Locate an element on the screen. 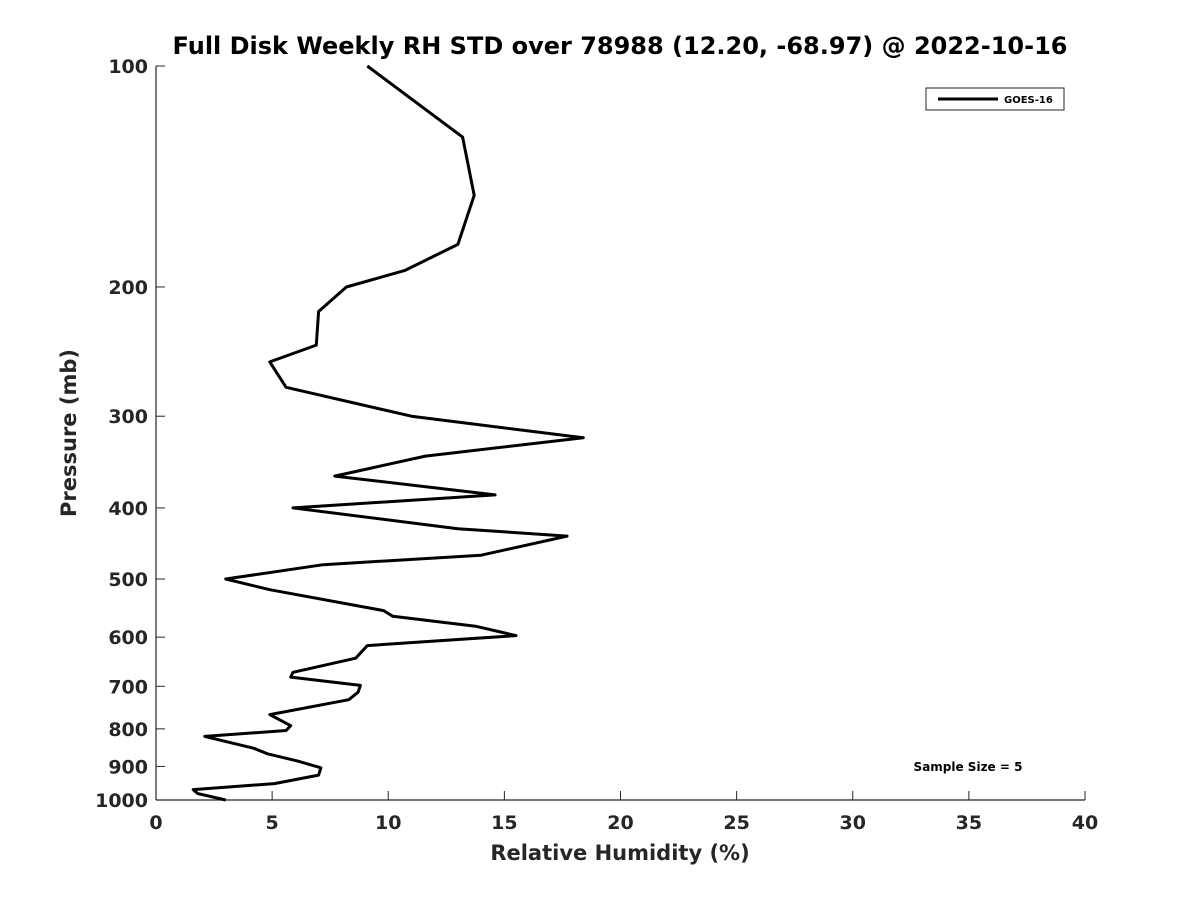  x-tick-label: 25 is located at coordinates (736, 823).